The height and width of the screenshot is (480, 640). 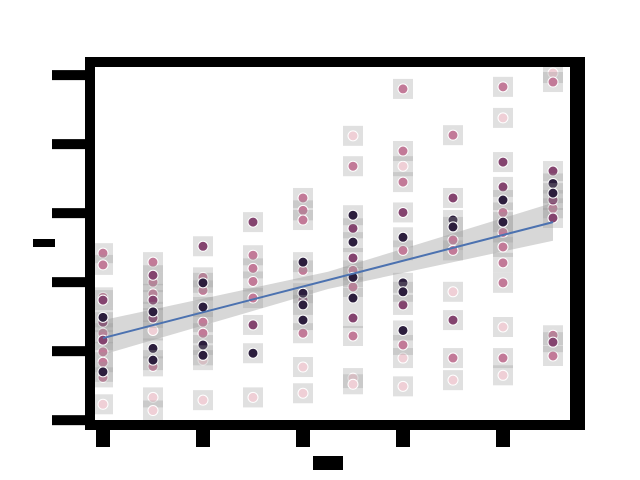 What do you see at coordinates (44, 243) in the screenshot?
I see `y-axis-label-blob` at bounding box center [44, 243].